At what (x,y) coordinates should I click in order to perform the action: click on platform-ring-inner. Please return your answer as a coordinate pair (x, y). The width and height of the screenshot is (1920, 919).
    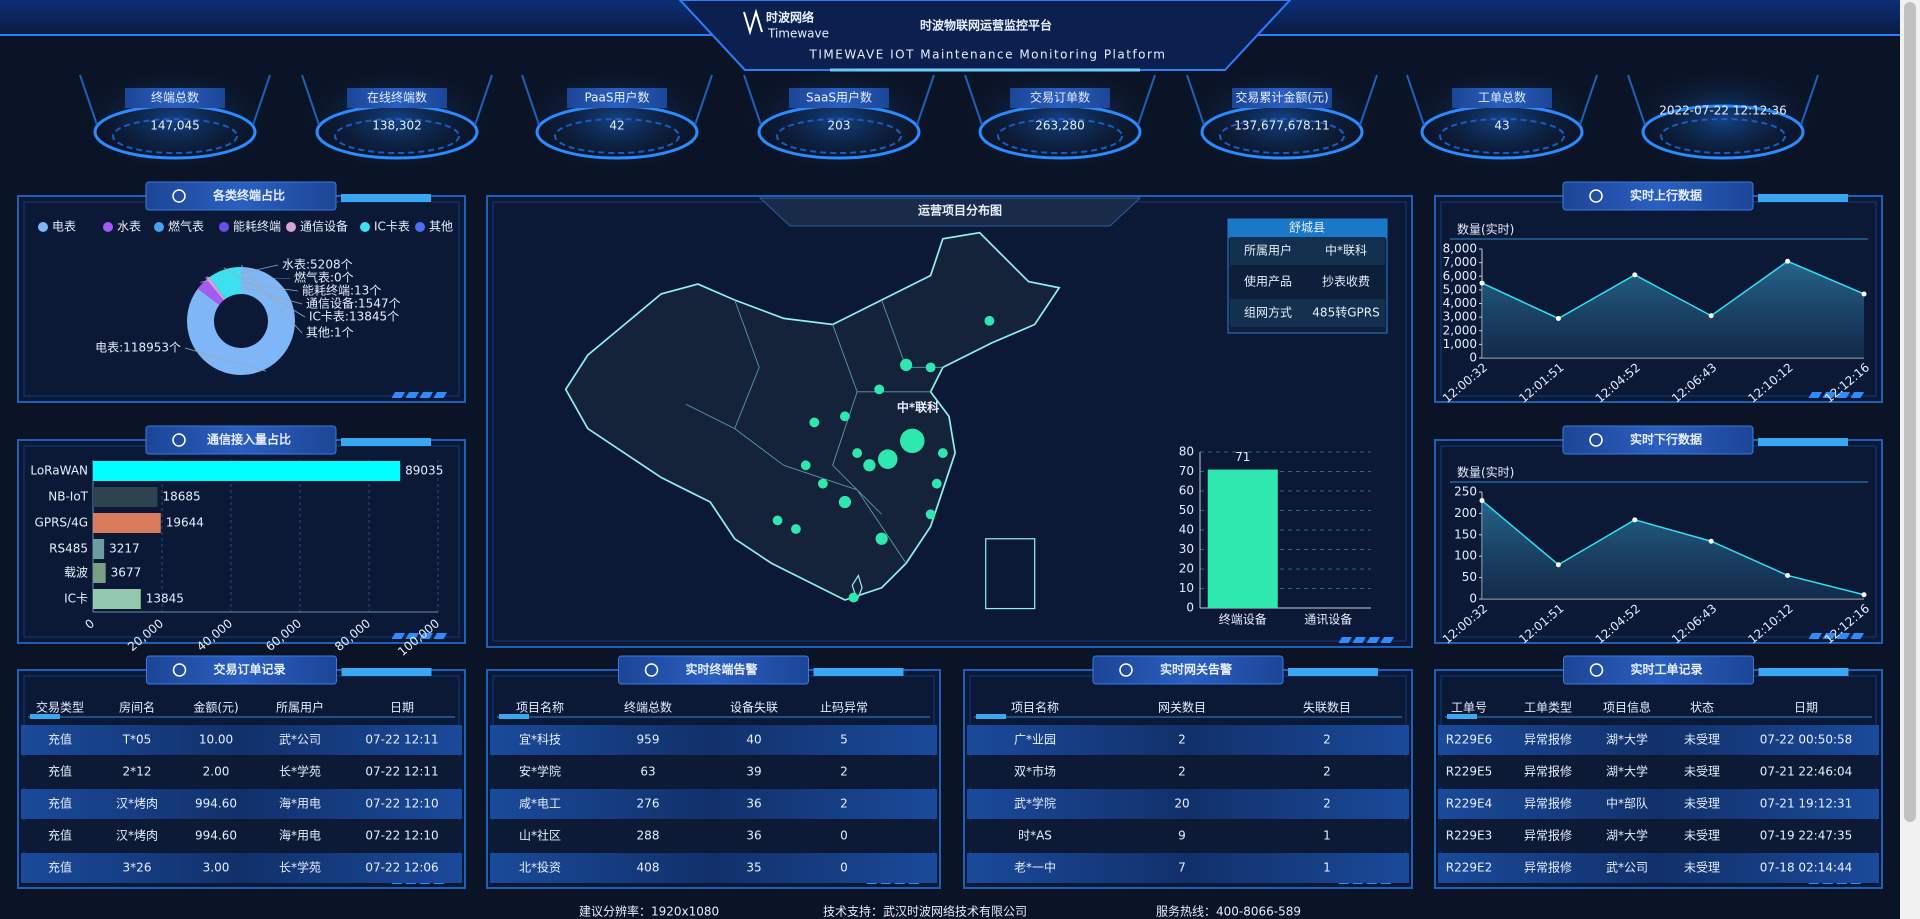
    Looking at the image, I should click on (1502, 136).